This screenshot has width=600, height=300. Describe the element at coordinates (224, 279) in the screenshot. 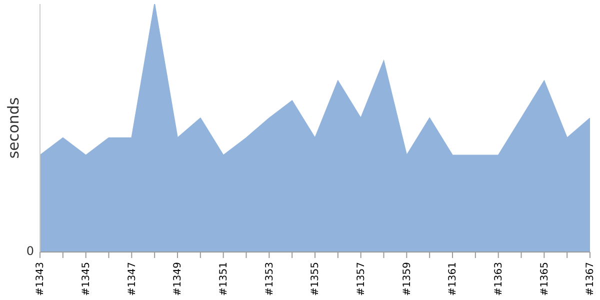

I see `x-tick-label: #1351` at that location.